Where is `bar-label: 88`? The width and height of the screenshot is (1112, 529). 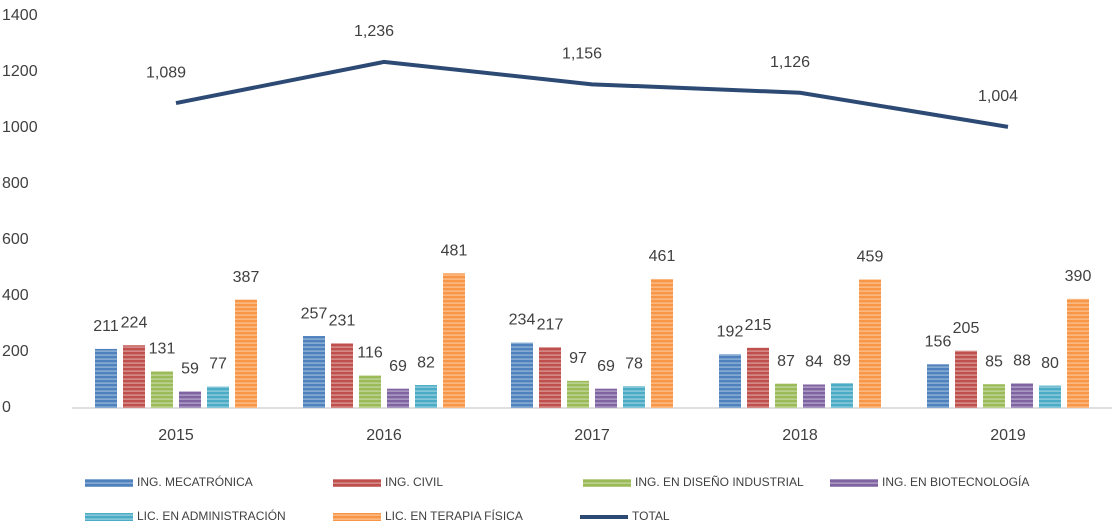 bar-label: 88 is located at coordinates (1022, 361).